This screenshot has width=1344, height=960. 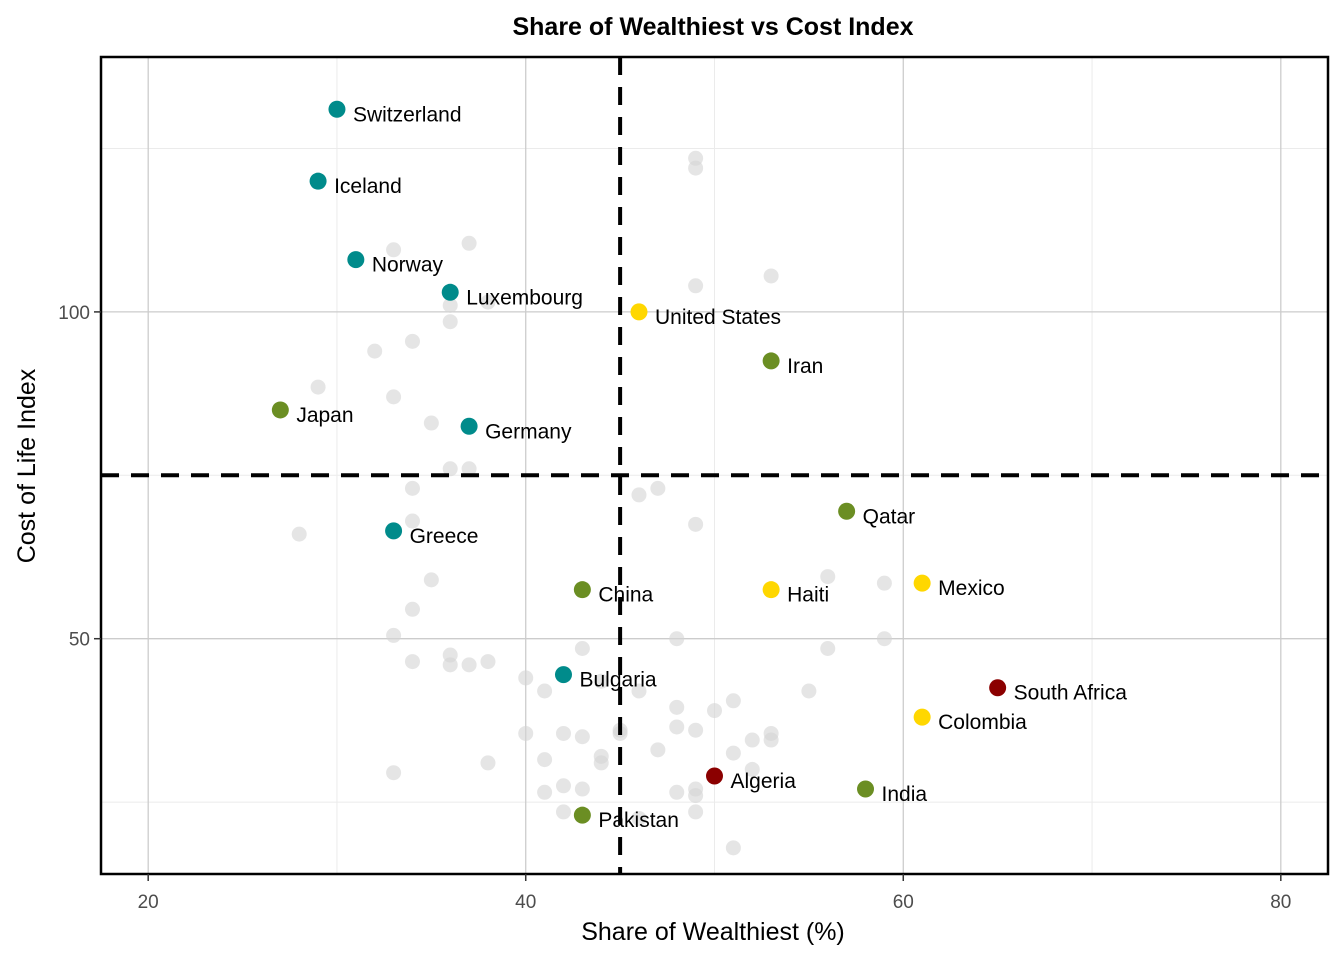 I want to click on x-axis-title: Share of Wealthiest (%), so click(x=713, y=932).